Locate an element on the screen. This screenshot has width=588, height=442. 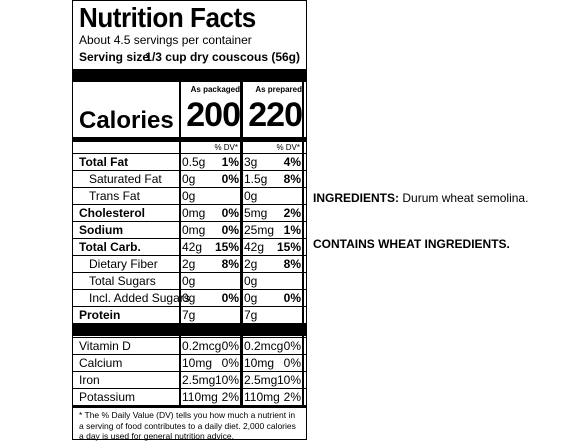
nutrient-name: Total Sugars is located at coordinates (122, 281).